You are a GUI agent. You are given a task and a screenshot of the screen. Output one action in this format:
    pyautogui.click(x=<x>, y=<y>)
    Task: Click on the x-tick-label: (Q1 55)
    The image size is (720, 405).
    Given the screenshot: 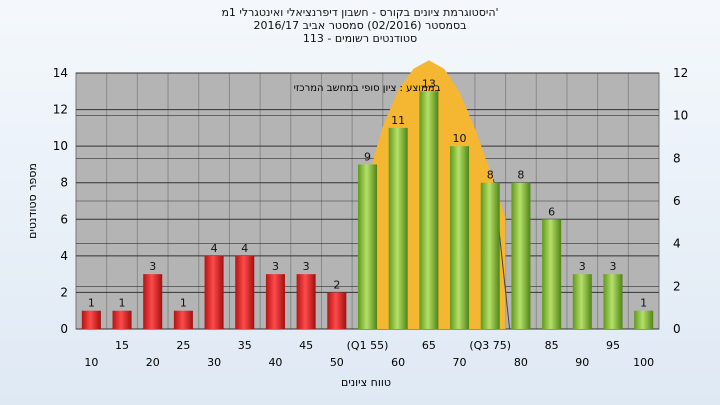 What is the action you would take?
    pyautogui.click(x=368, y=345)
    